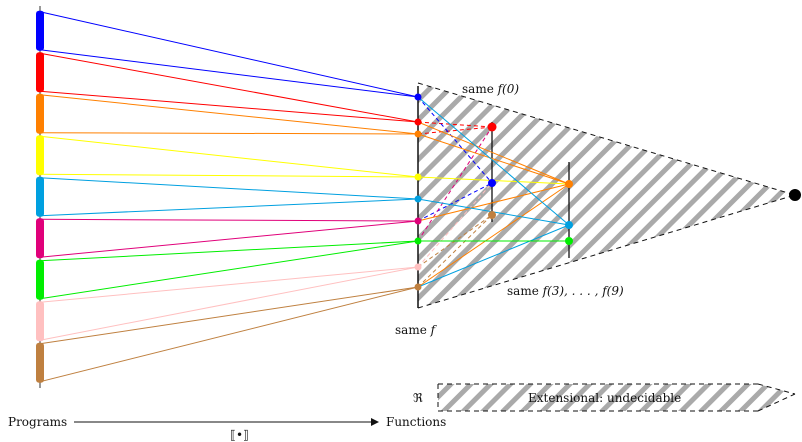  I want to click on label-programs: Programs, so click(37, 422).